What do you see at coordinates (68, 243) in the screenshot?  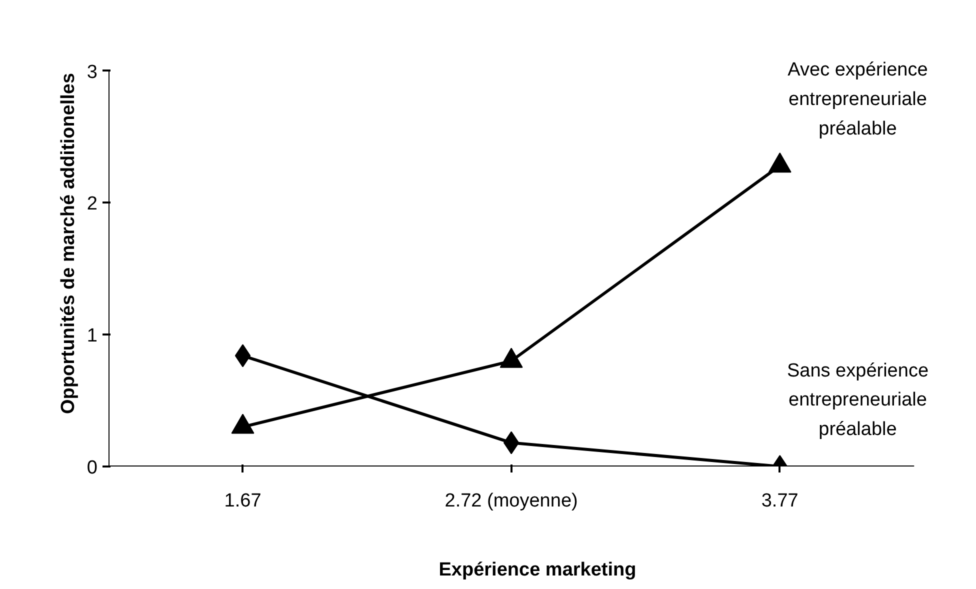 I see `y-axis-title: Opportunités de marché additionelles` at bounding box center [68, 243].